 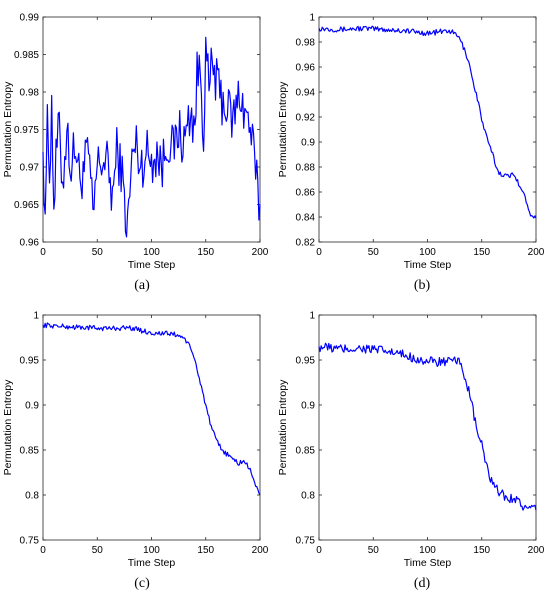 What do you see at coordinates (30, 168) in the screenshot?
I see `y-tick-label: 0.97` at bounding box center [30, 168].